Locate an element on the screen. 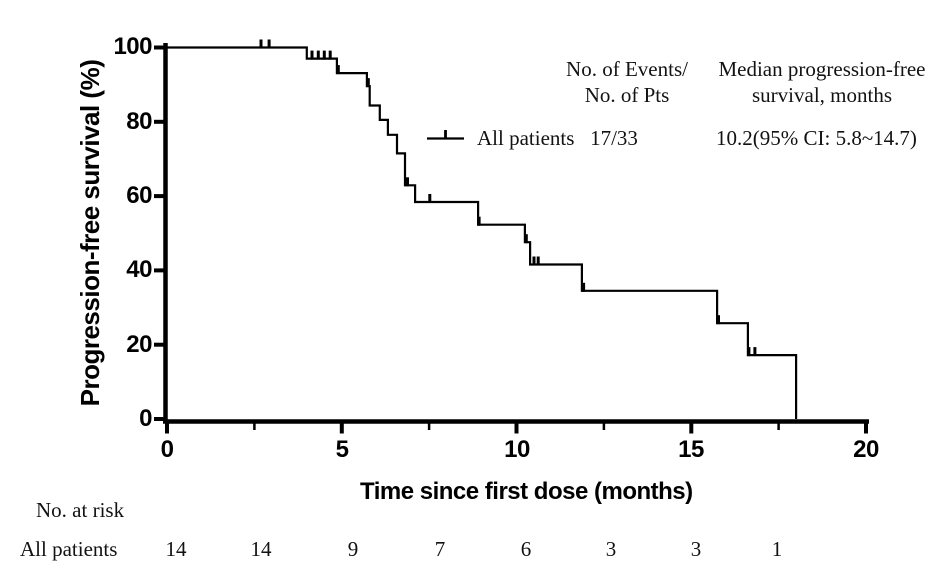  median-column-header: Median progression-free survival, months is located at coordinates (821, 82).